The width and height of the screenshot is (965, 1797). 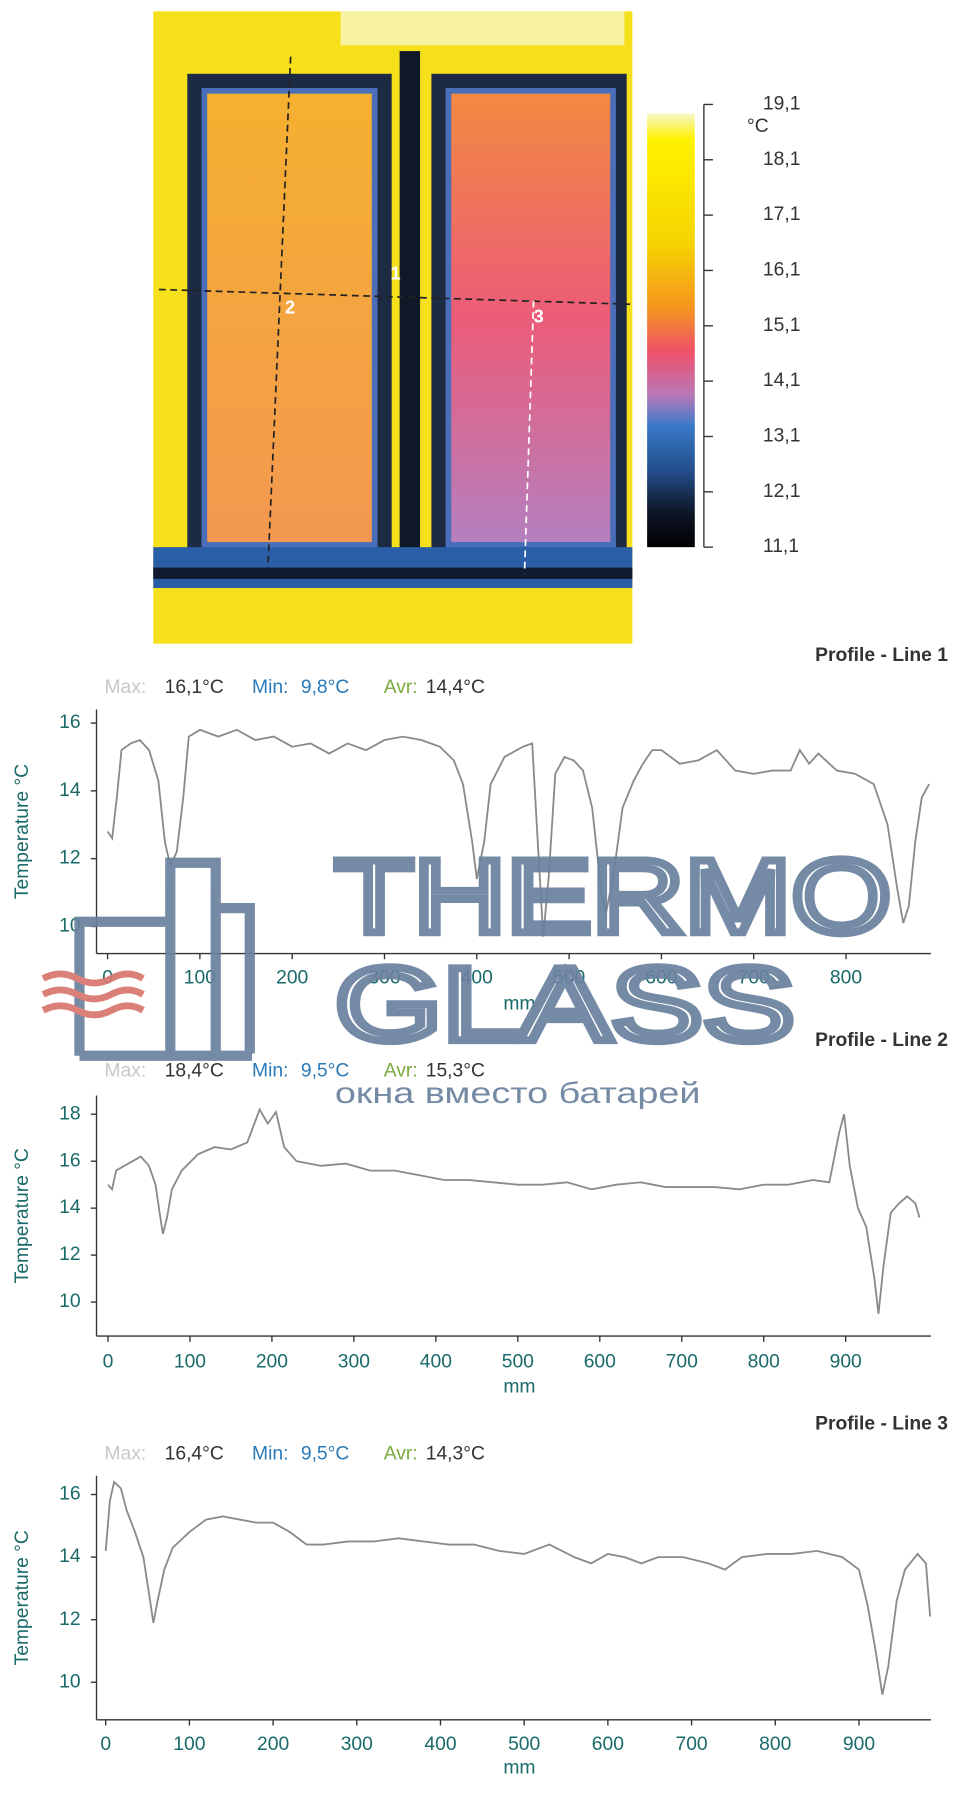 I want to click on line-label: 1, so click(x=396, y=274).